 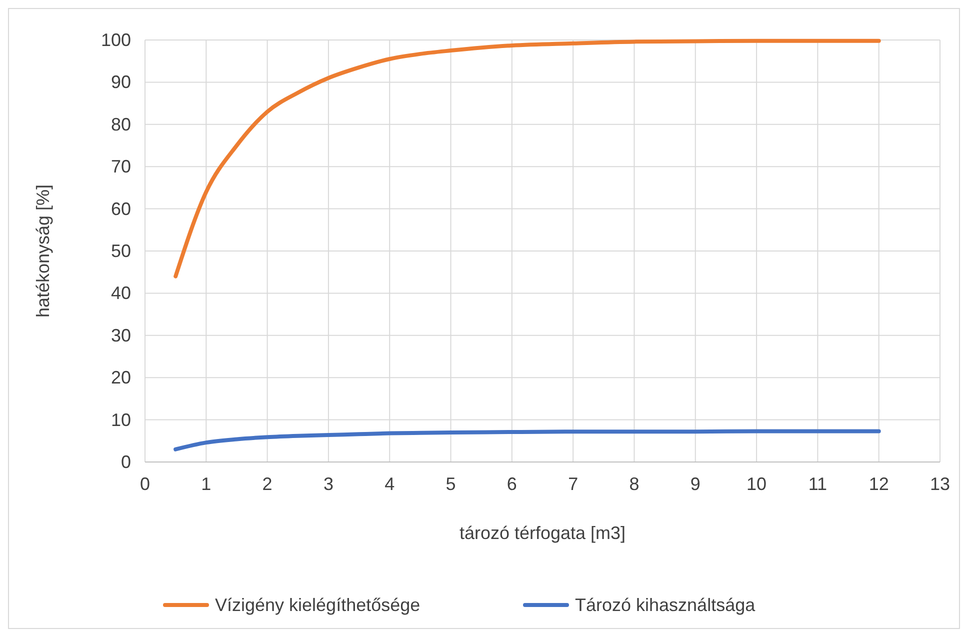 What do you see at coordinates (665, 605) in the screenshot?
I see `legend-label: Tározó kihasználtsága` at bounding box center [665, 605].